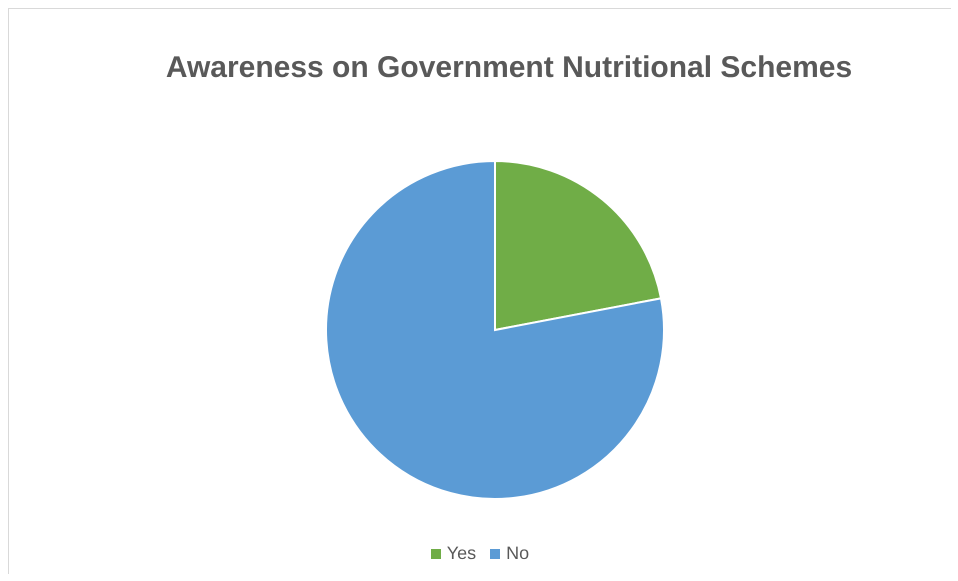  What do you see at coordinates (461, 553) in the screenshot?
I see `legend-label: Yes` at bounding box center [461, 553].